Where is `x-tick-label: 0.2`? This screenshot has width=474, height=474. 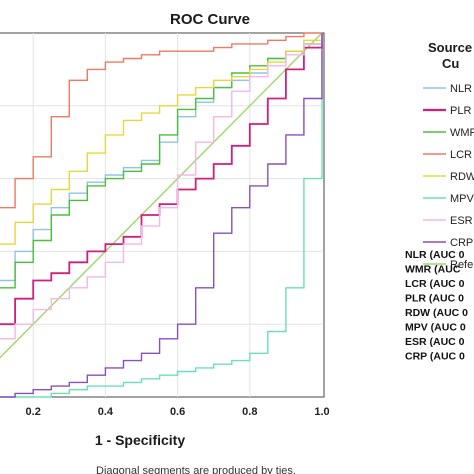
x-tick-label: 0.2 is located at coordinates (33, 412).